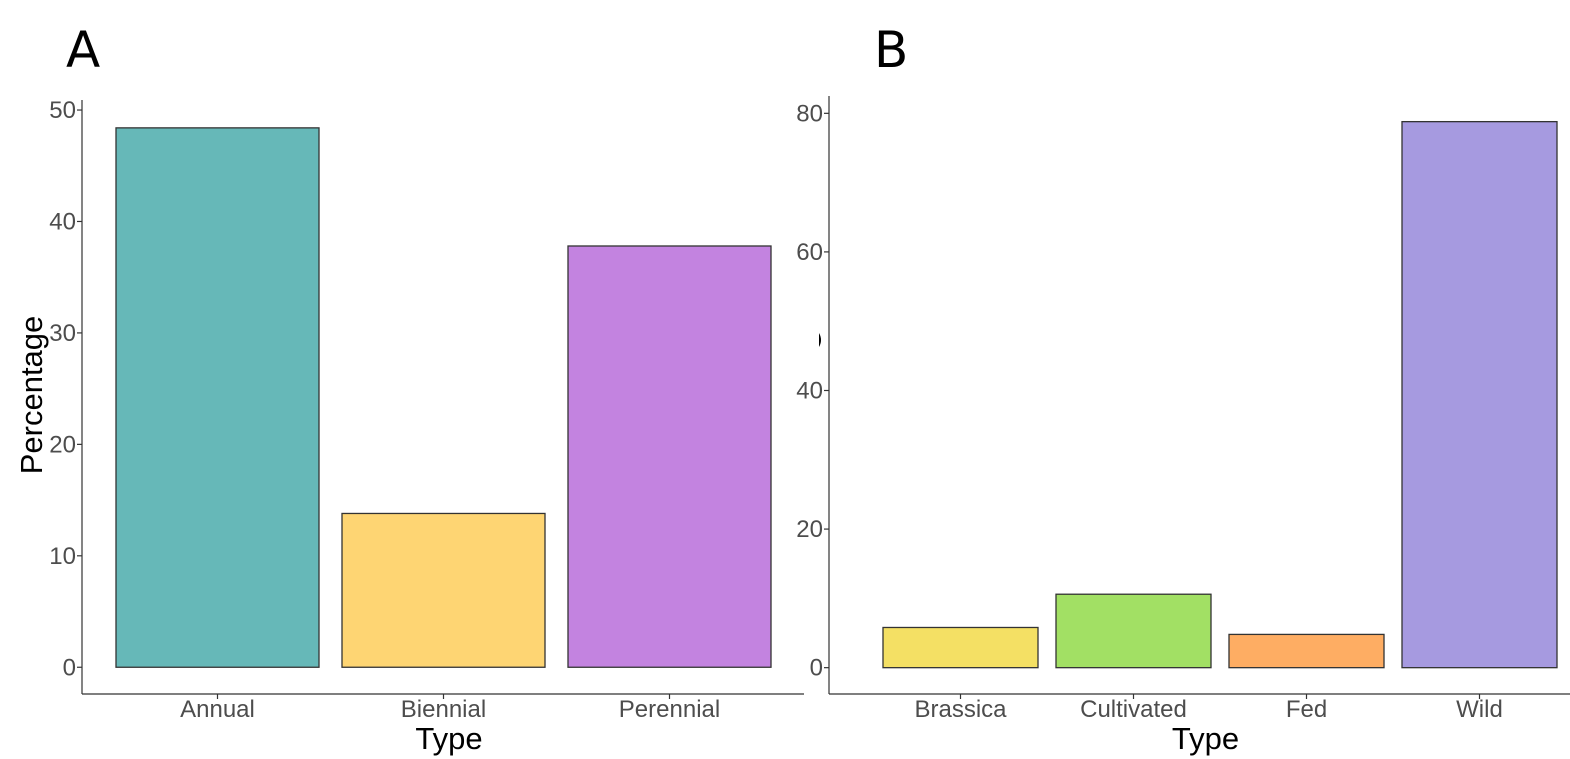 Image resolution: width=1570 pixels, height=759 pixels. Describe the element at coordinates (83, 50) in the screenshot. I see `panel-letter: A` at that location.